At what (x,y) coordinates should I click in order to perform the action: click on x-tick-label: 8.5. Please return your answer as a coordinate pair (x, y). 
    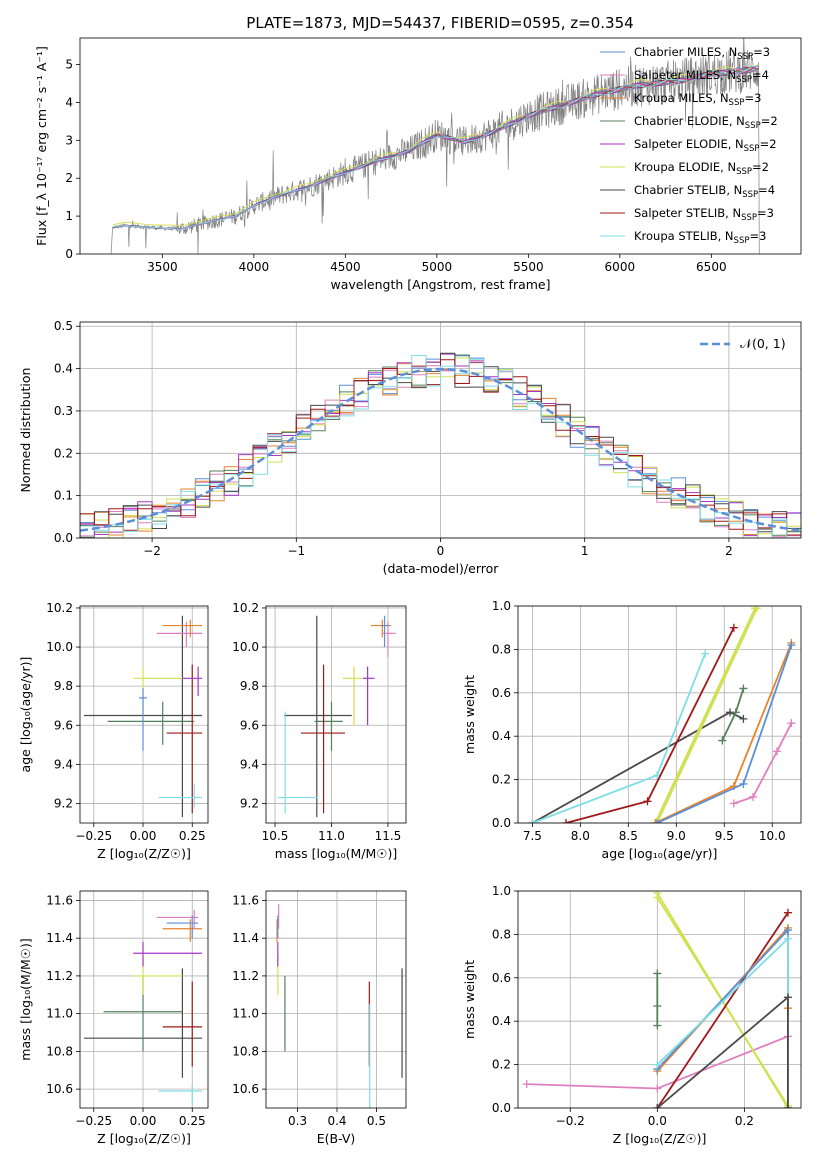
    Looking at the image, I should click on (628, 836).